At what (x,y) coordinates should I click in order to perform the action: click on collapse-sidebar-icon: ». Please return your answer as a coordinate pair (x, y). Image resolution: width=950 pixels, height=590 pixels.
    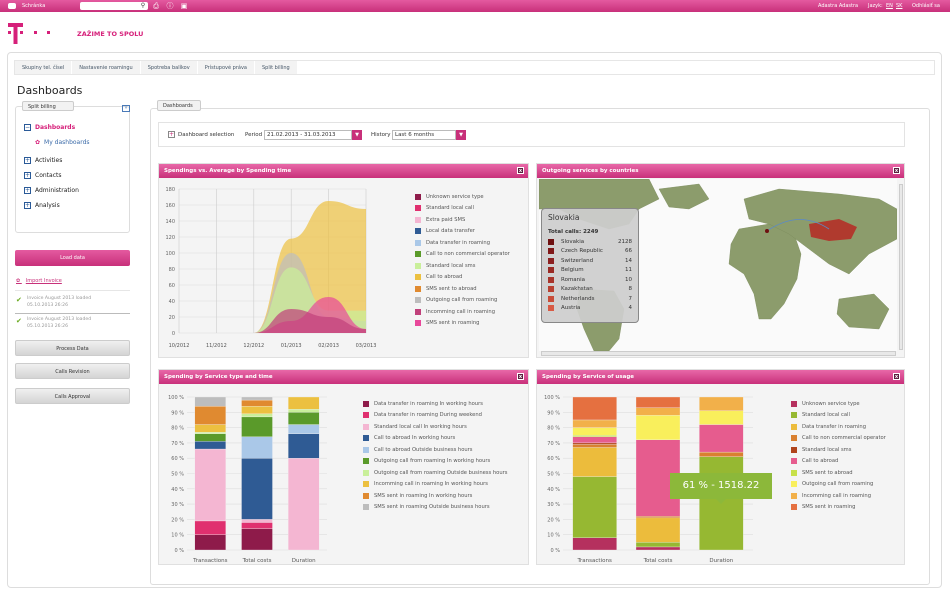
    Looking at the image, I should click on (126, 108).